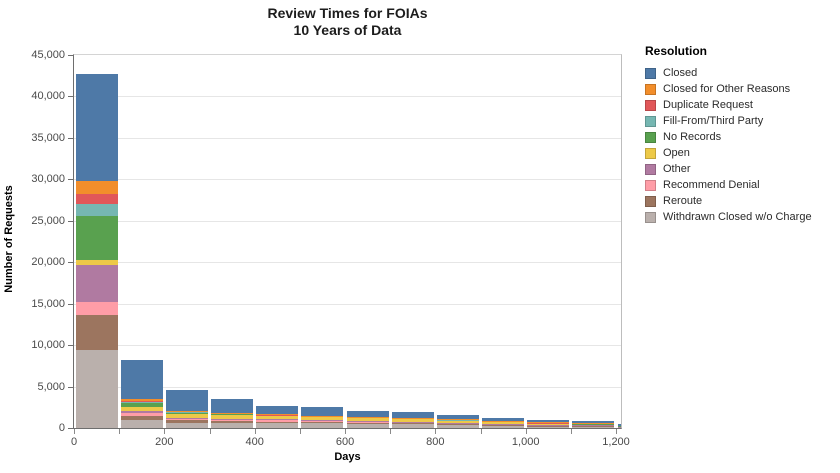 Image resolution: width=840 pixels, height=473 pixels. What do you see at coordinates (740, 89) in the screenshot?
I see `legend-item-closed-for-other-reasons: Closed for Other Reasons` at bounding box center [740, 89].